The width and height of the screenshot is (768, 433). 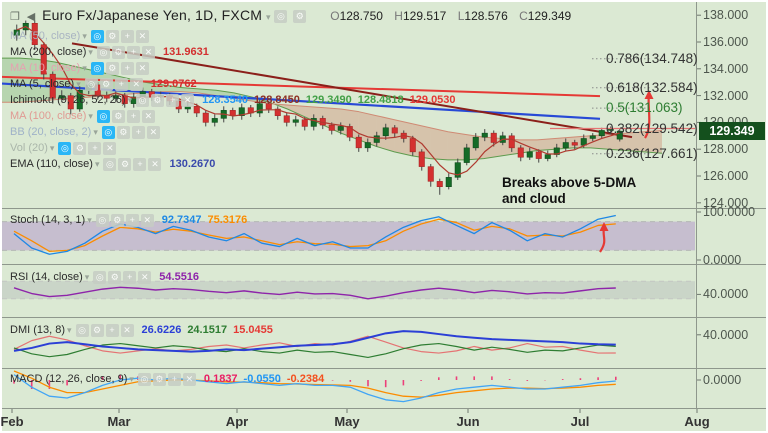 I want to click on indicator-label: MA (100, close), so click(x=48, y=116).